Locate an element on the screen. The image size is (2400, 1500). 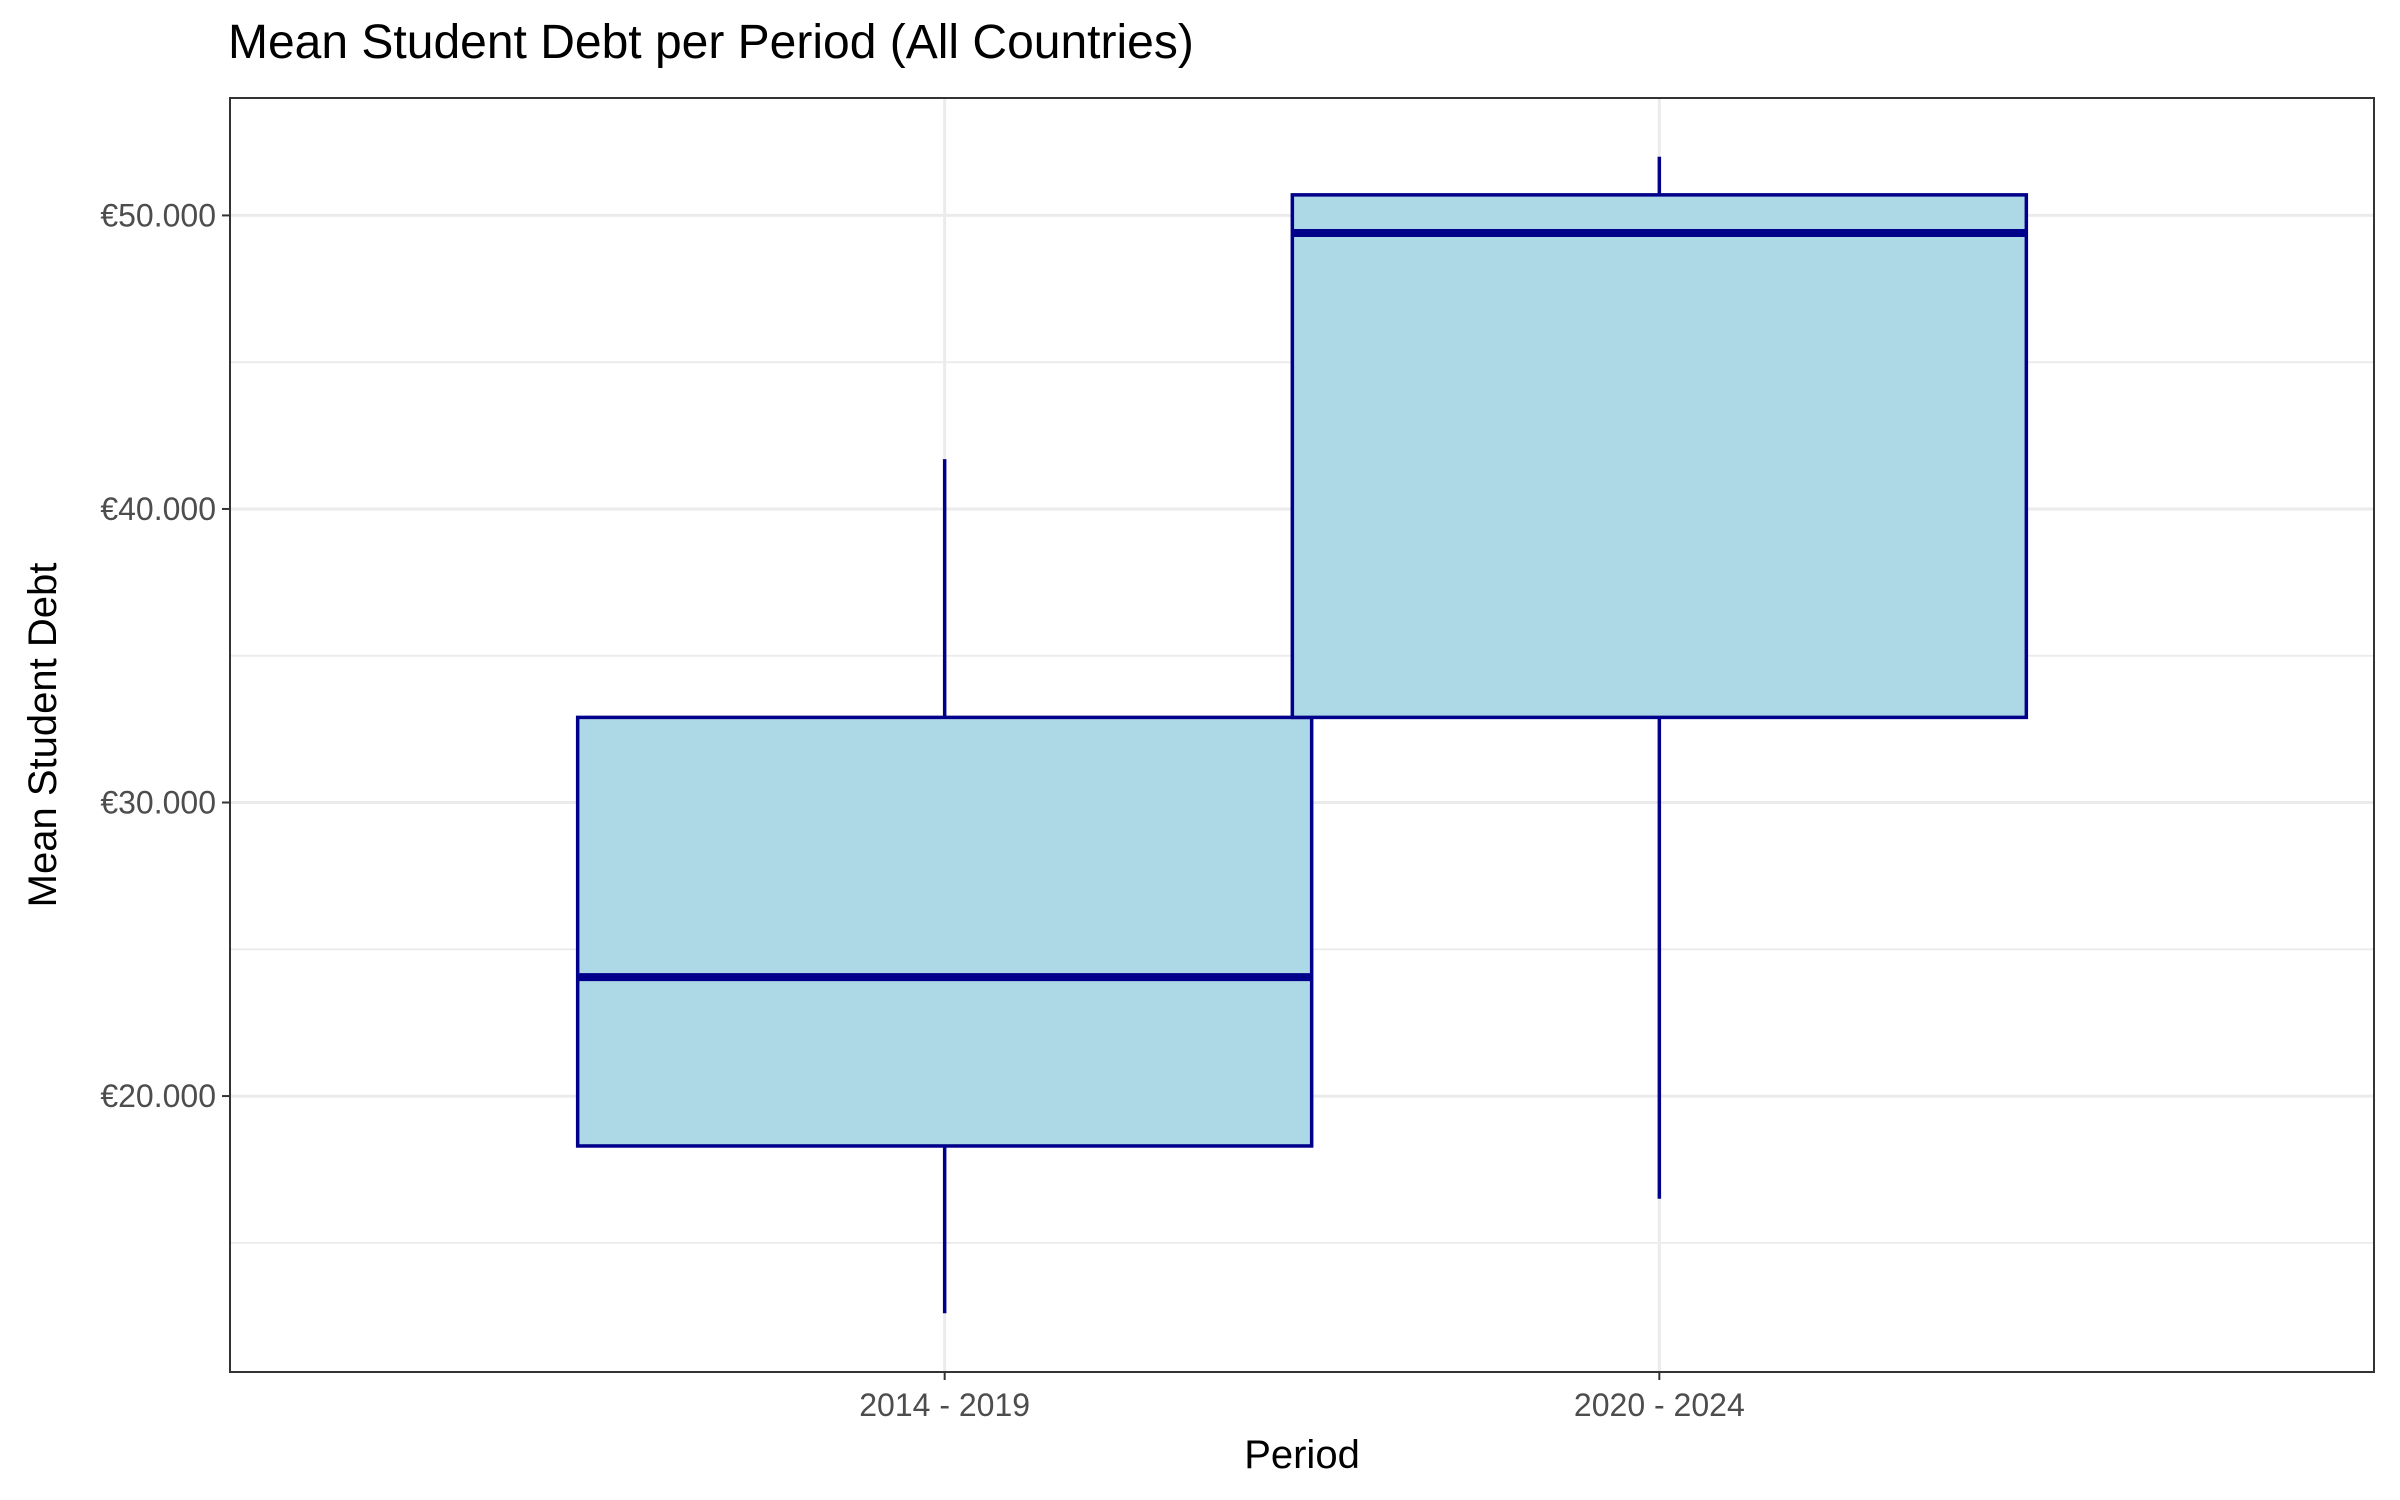
y-axis: €20.000 €30.000 €40.000 €50.000 is located at coordinates (165, 655).